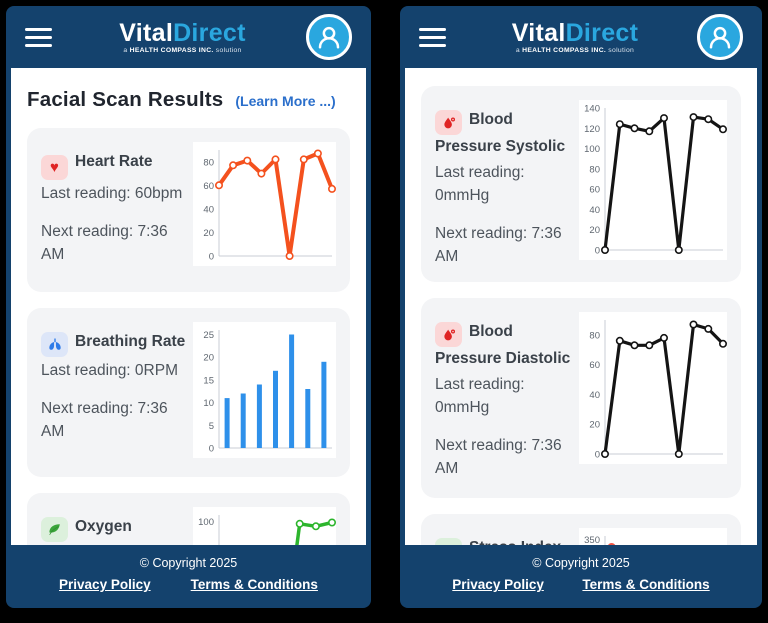  I want to click on last-reading-text: Last reading: 60bpm, so click(112, 193).